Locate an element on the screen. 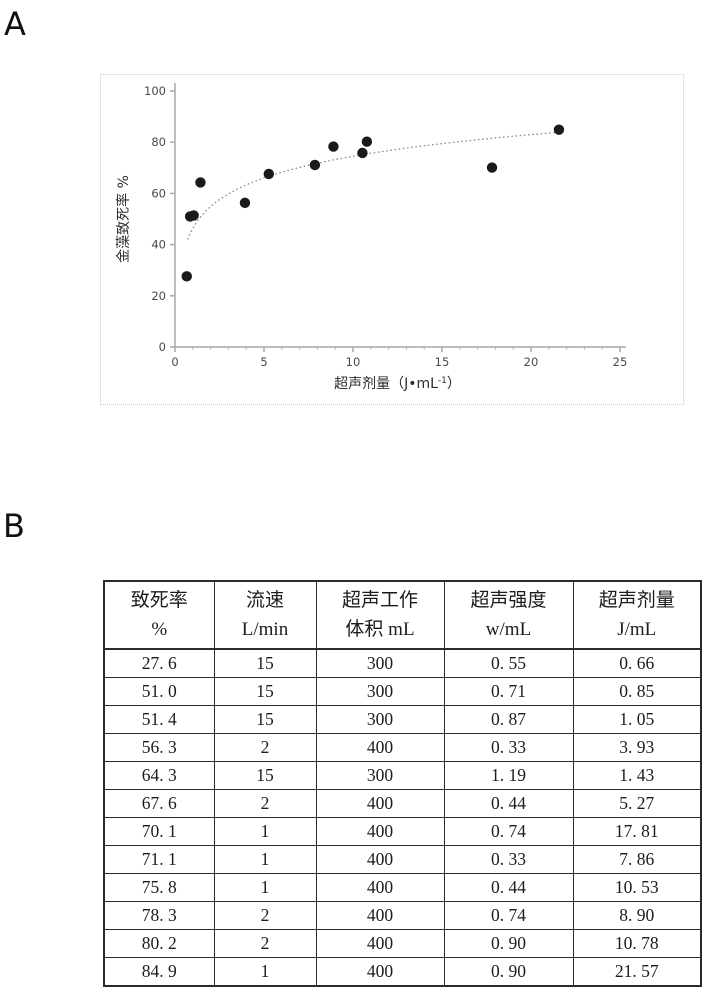  x-tick-label: 10 is located at coordinates (353, 362).